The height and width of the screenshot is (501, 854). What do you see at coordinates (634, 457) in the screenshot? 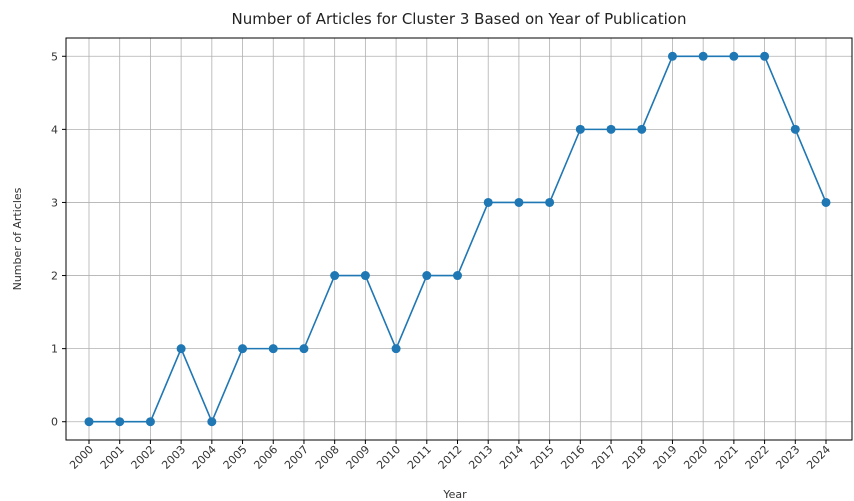
I see `x-tick-label: 2018` at bounding box center [634, 457].